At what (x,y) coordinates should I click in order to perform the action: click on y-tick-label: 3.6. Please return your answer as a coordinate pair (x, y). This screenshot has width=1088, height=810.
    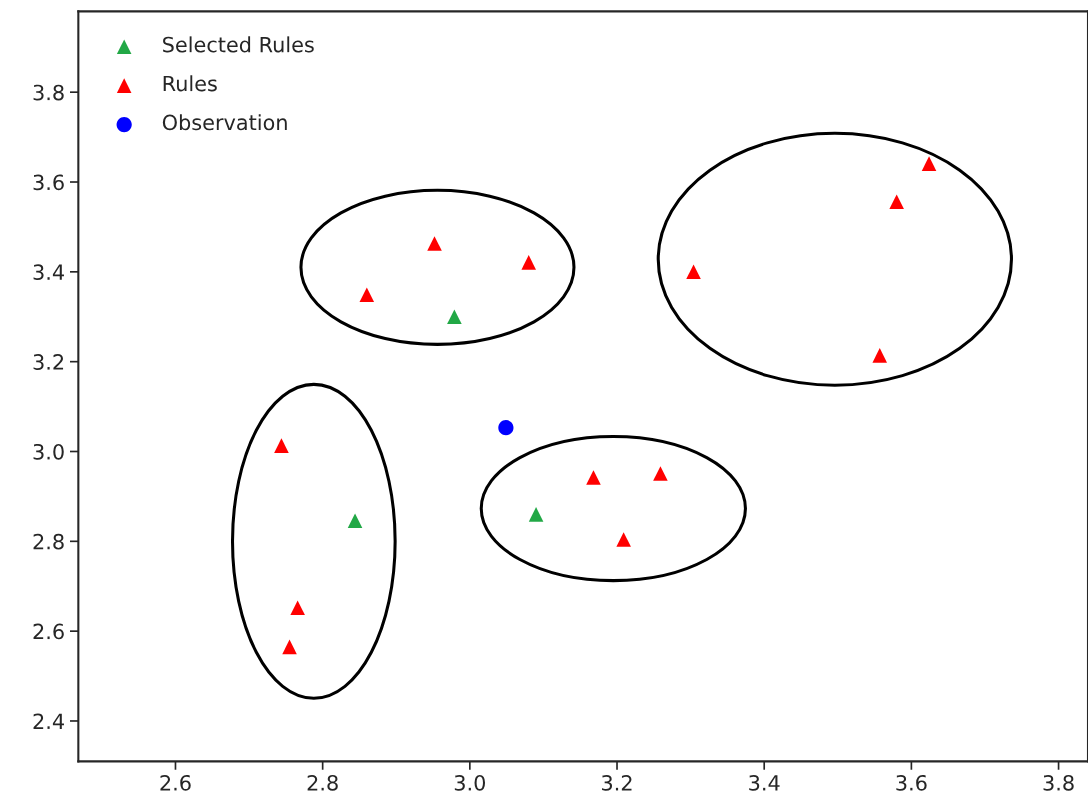
    Looking at the image, I should click on (48, 182).